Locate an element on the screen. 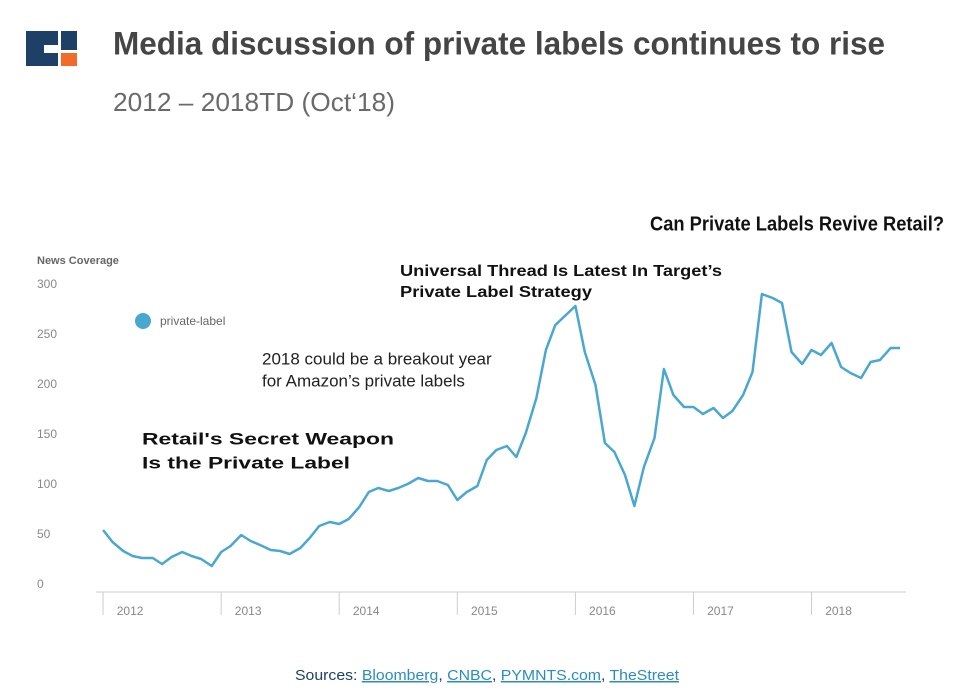  annotation: Is the Private Label is located at coordinates (246, 462).